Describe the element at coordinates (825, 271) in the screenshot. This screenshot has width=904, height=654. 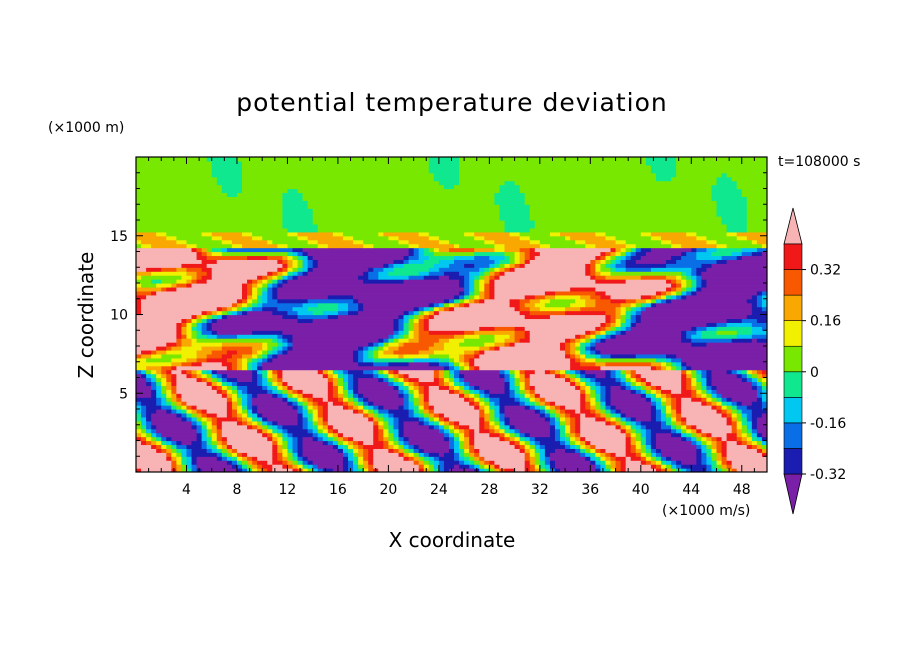
I see `colorbar-label: 0.32` at that location.